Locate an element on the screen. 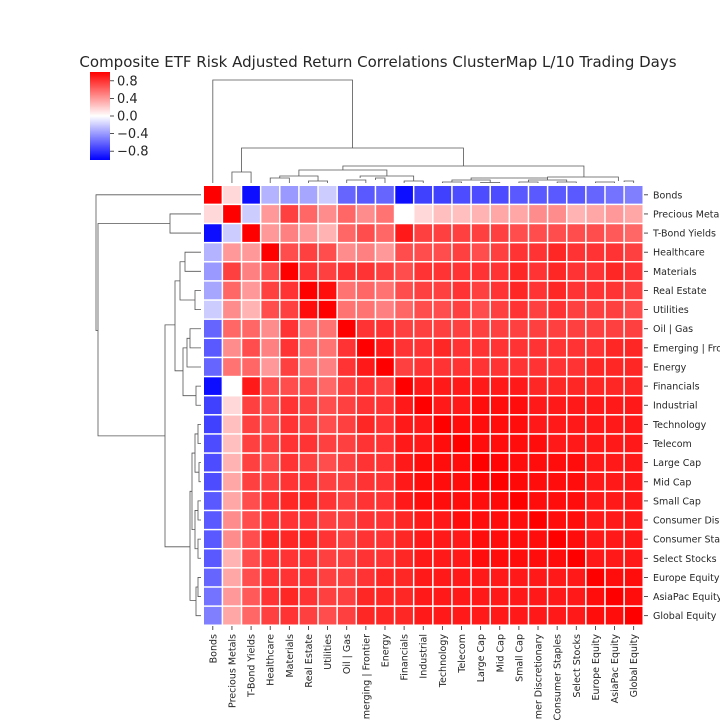  row-label: Energy is located at coordinates (670, 367).